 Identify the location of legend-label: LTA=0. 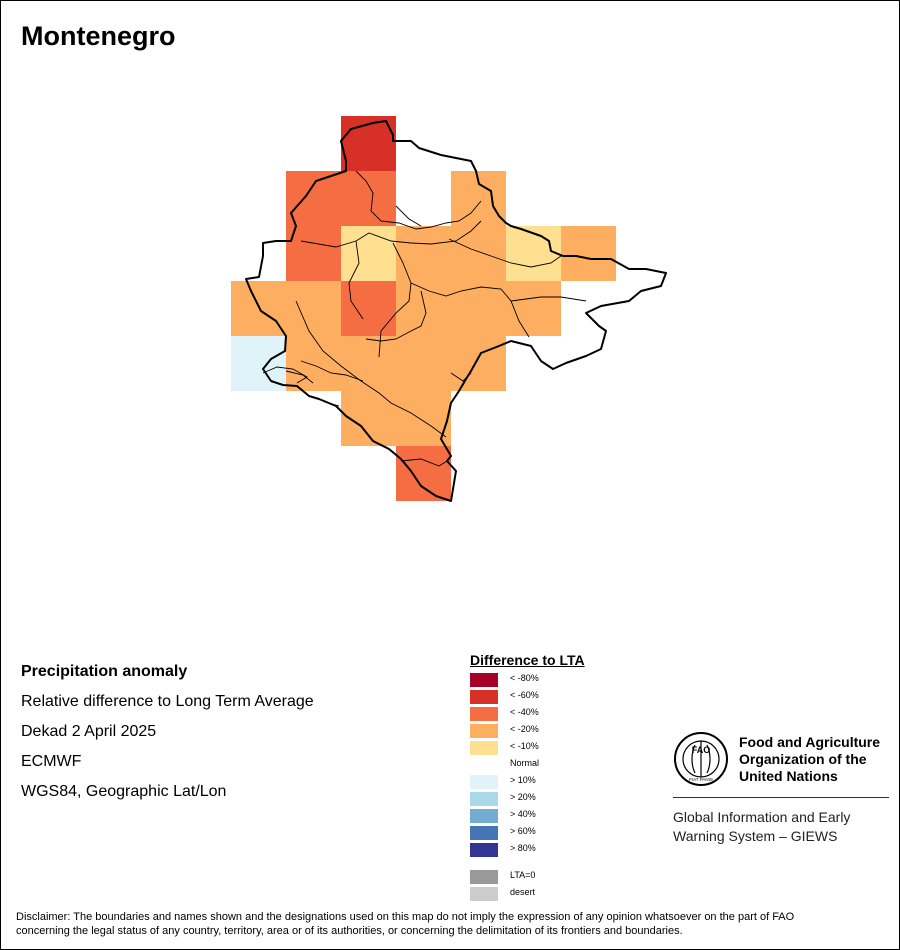
(523, 875).